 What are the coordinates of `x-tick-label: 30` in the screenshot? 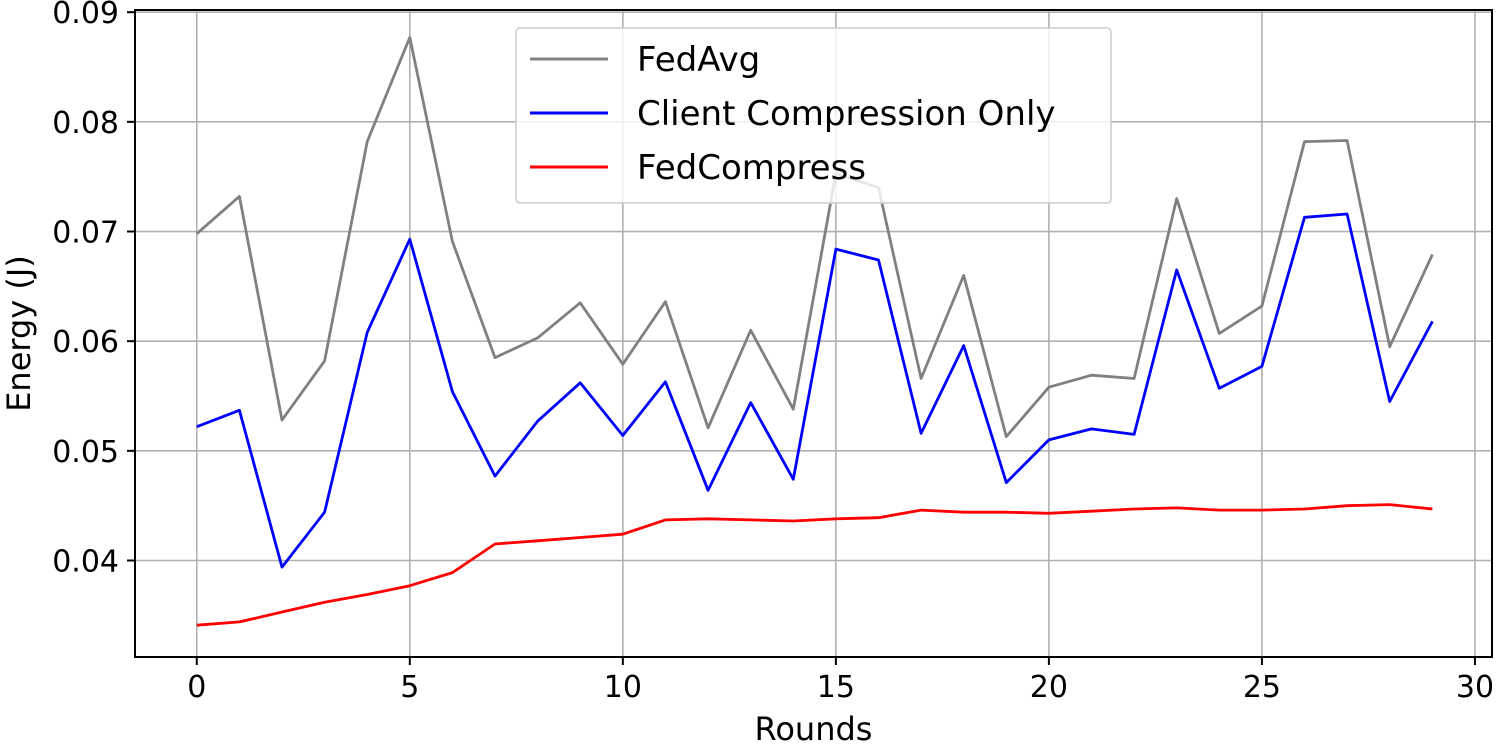 It's located at (1475, 687).